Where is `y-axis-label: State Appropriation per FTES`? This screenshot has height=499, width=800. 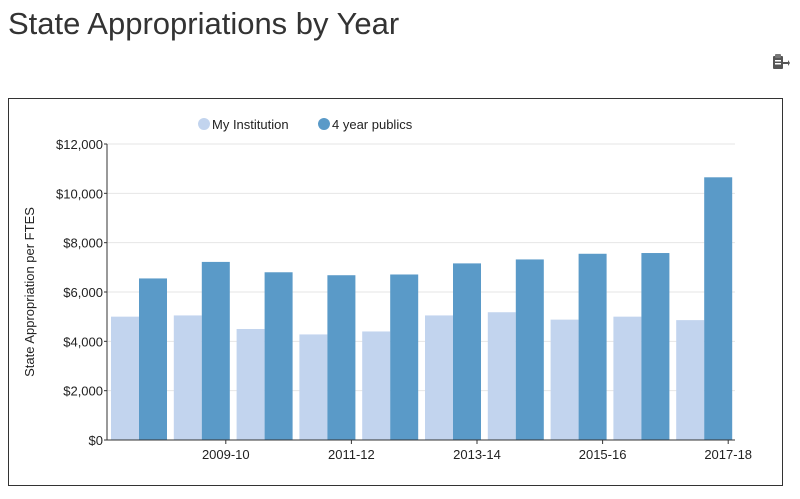 y-axis-label: State Appropriation per FTES is located at coordinates (29, 292).